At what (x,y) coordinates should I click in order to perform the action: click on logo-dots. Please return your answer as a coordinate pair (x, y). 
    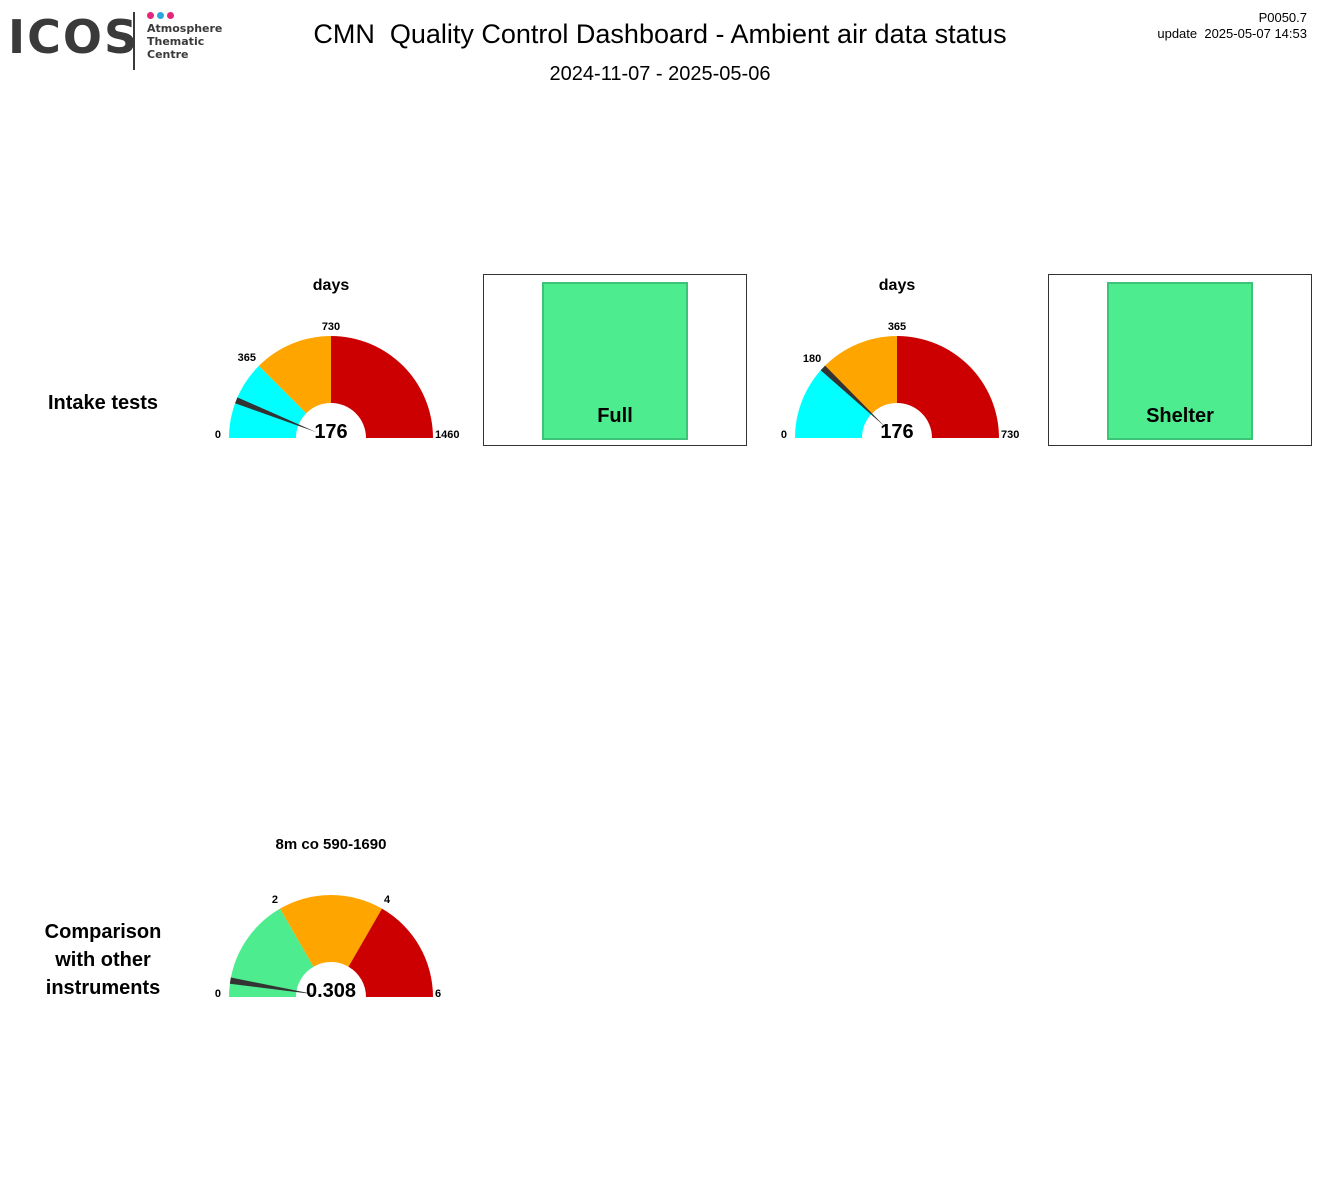
    Looking at the image, I should click on (160, 15).